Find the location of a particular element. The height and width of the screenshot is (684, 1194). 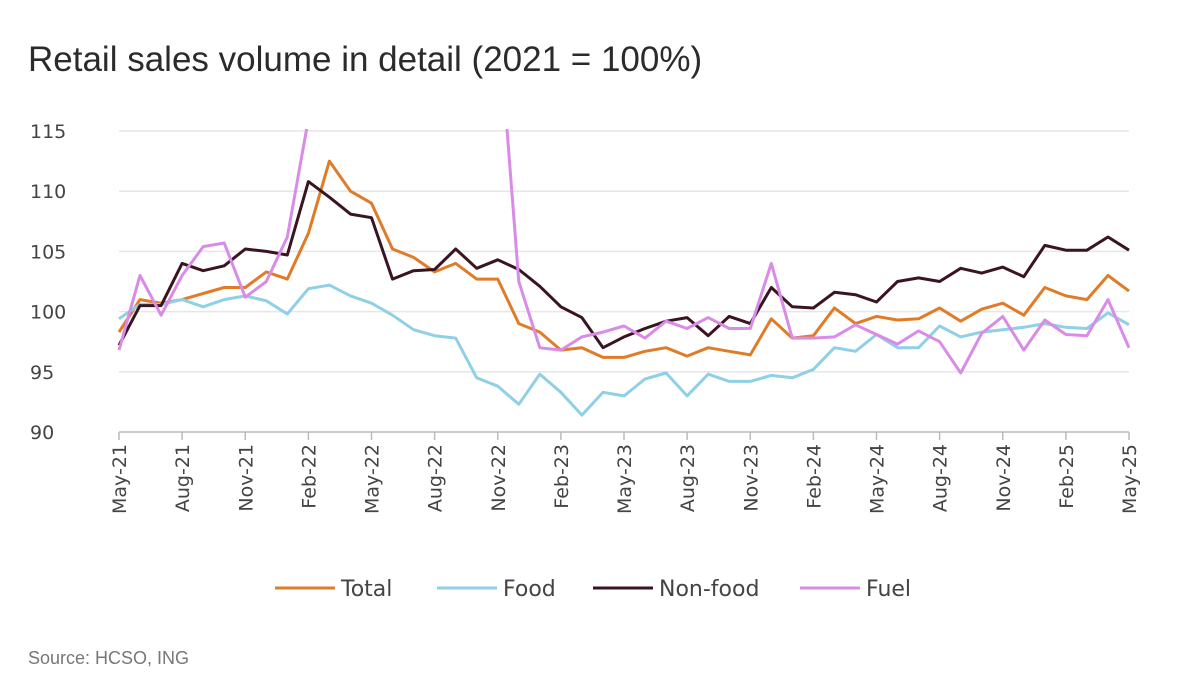

x-tick-label: May-23 is located at coordinates (625, 479).